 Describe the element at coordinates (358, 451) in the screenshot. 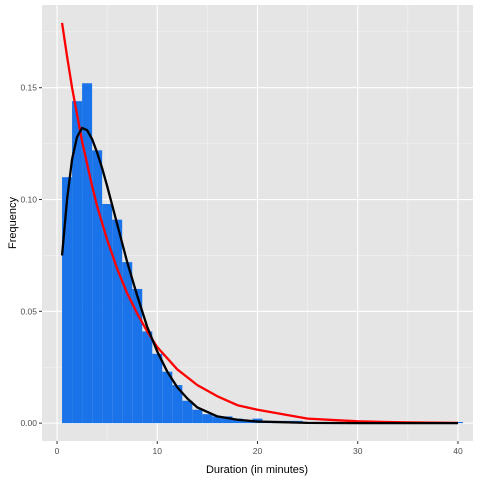

I see `x-tick-label: 30` at that location.